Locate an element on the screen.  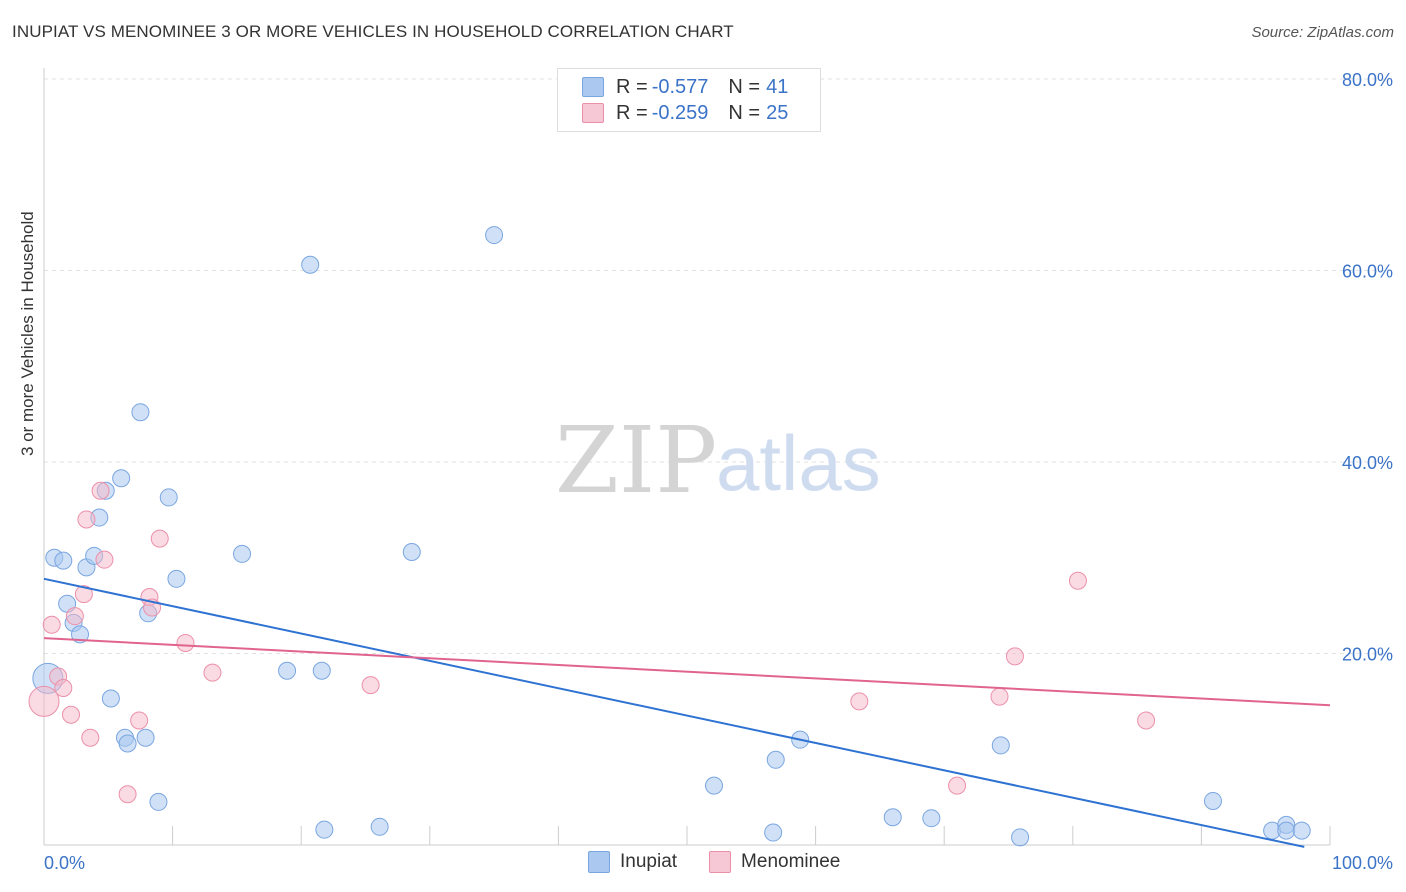
series-legend: Inupiat Menominee is located at coordinates (730, 862).